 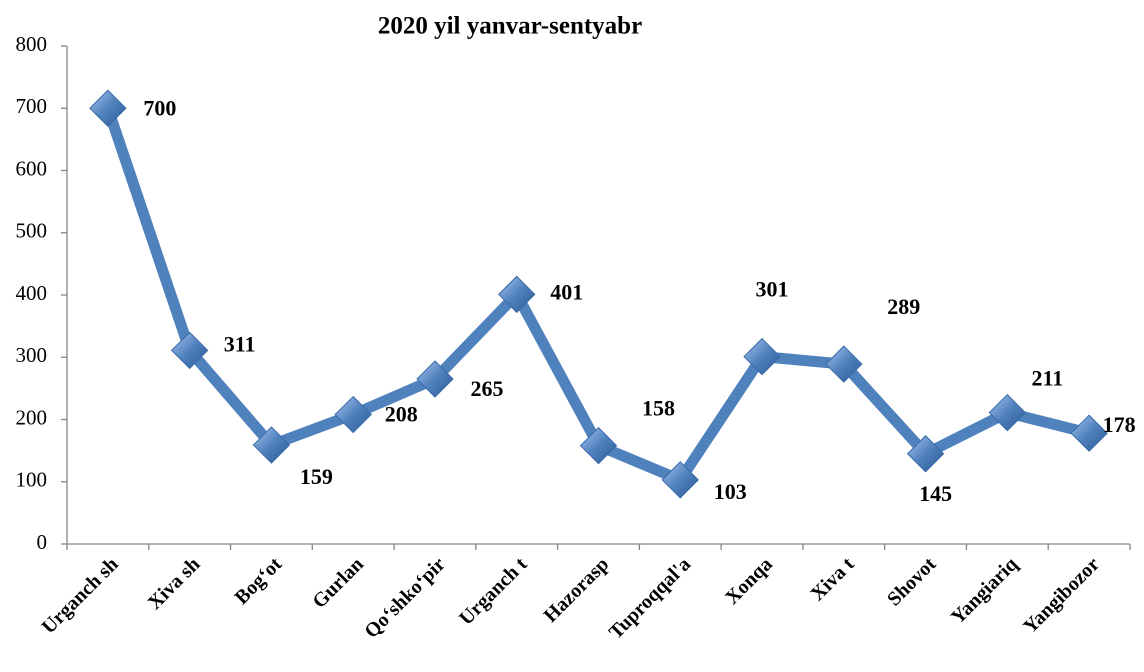 What do you see at coordinates (650, 598) in the screenshot?
I see `x-tick-label: Tuproqqal'a` at bounding box center [650, 598].